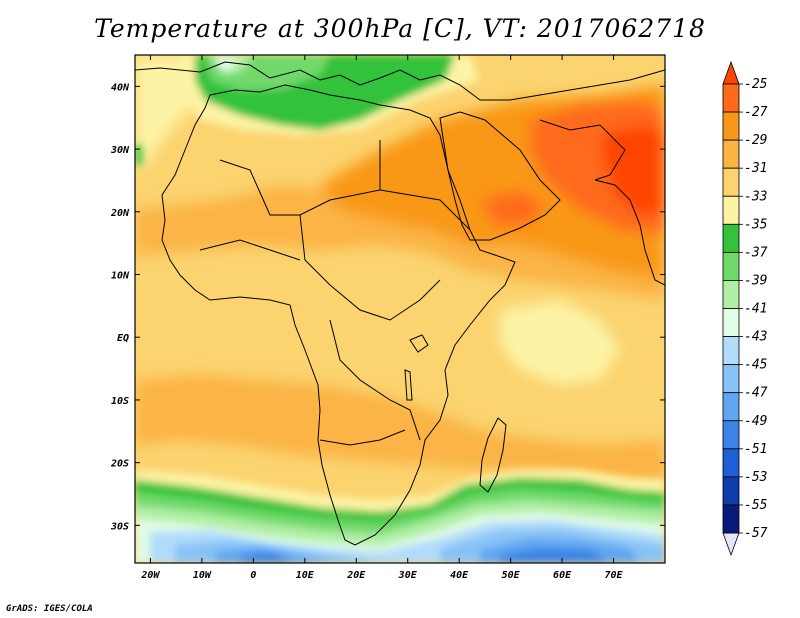  What do you see at coordinates (305, 575) in the screenshot?
I see `lon-label: 10E` at bounding box center [305, 575].